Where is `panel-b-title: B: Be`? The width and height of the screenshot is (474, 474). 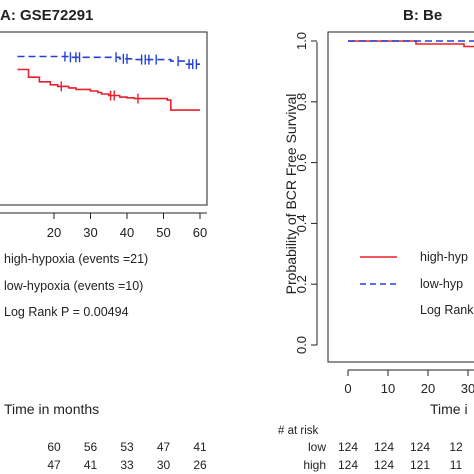 panel-b-title: B: Be is located at coordinates (422, 15).